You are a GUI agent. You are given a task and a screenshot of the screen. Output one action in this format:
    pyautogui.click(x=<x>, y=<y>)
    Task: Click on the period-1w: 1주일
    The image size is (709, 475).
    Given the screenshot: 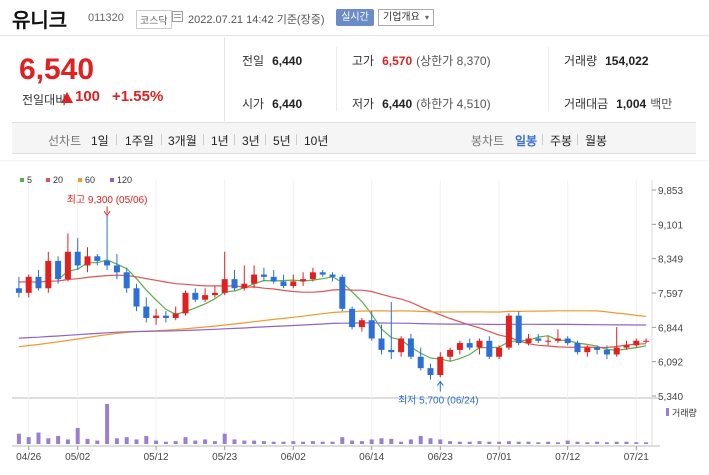 What is the action you would take?
    pyautogui.click(x=139, y=141)
    